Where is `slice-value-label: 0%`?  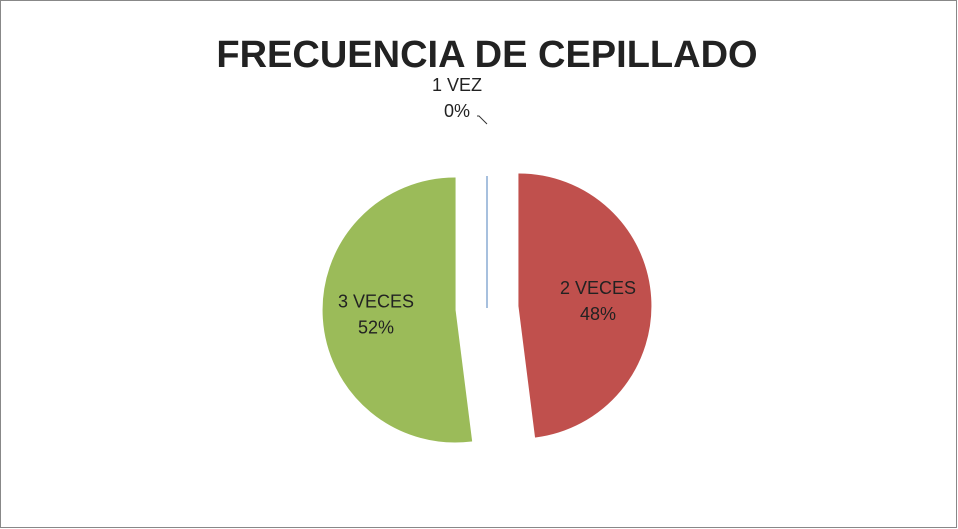 slice-value-label: 0% is located at coordinates (457, 111).